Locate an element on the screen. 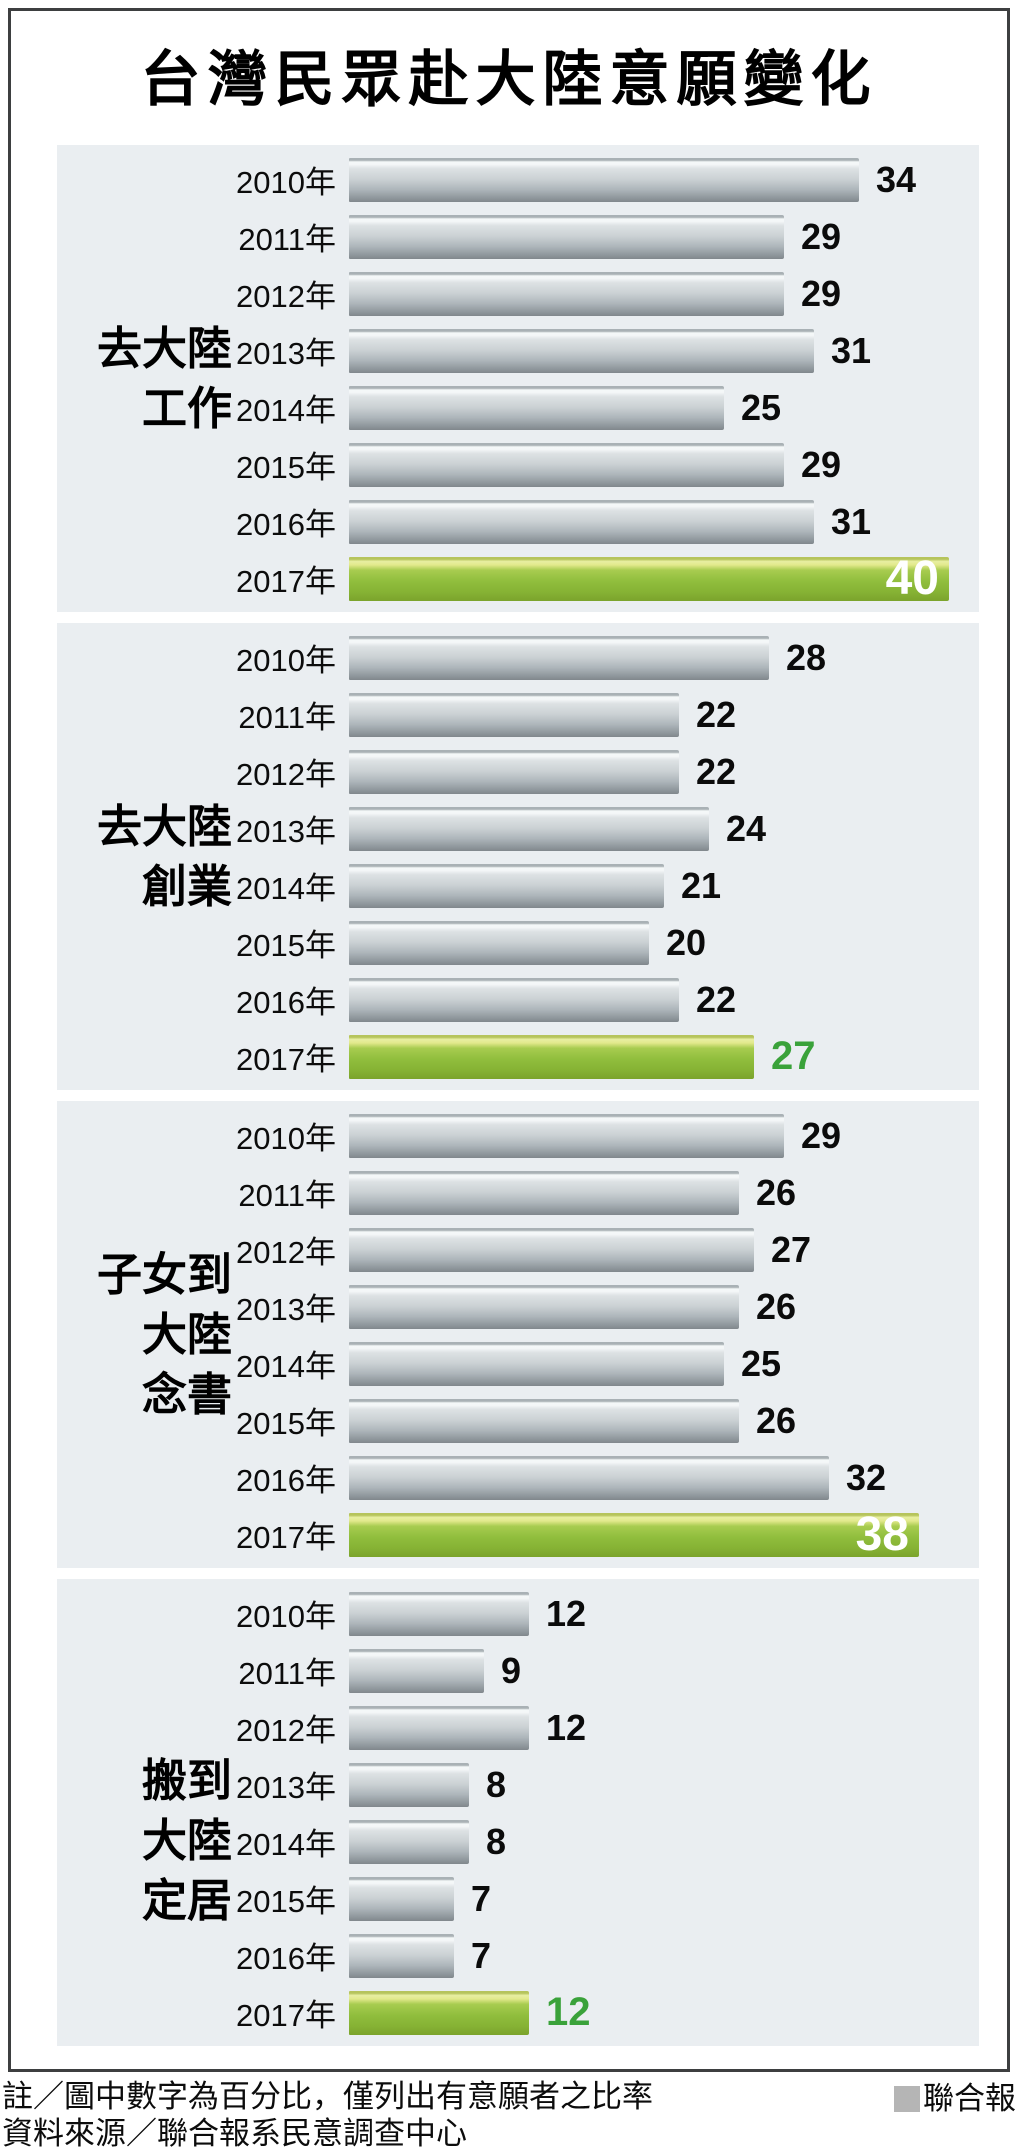 This screenshot has width=1016, height=2152. bar-track: 40 is located at coordinates (649, 578).